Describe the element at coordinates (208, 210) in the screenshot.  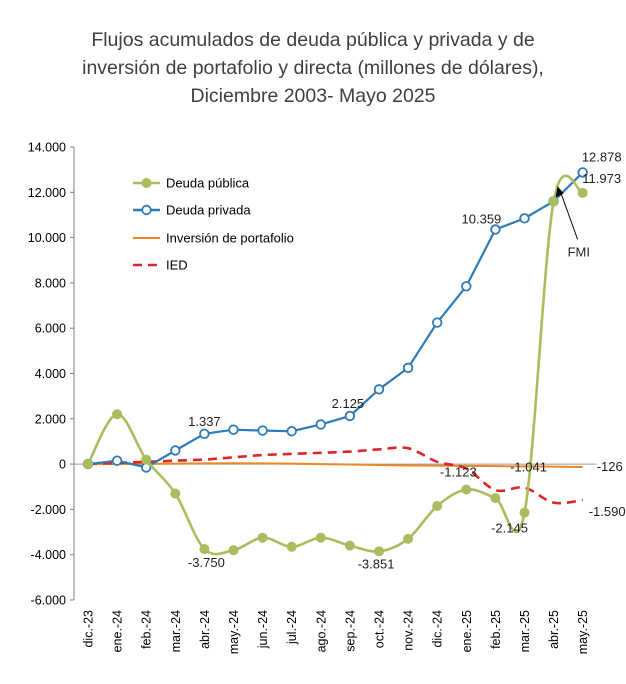
I see `legend-label: Deuda privada` at that location.